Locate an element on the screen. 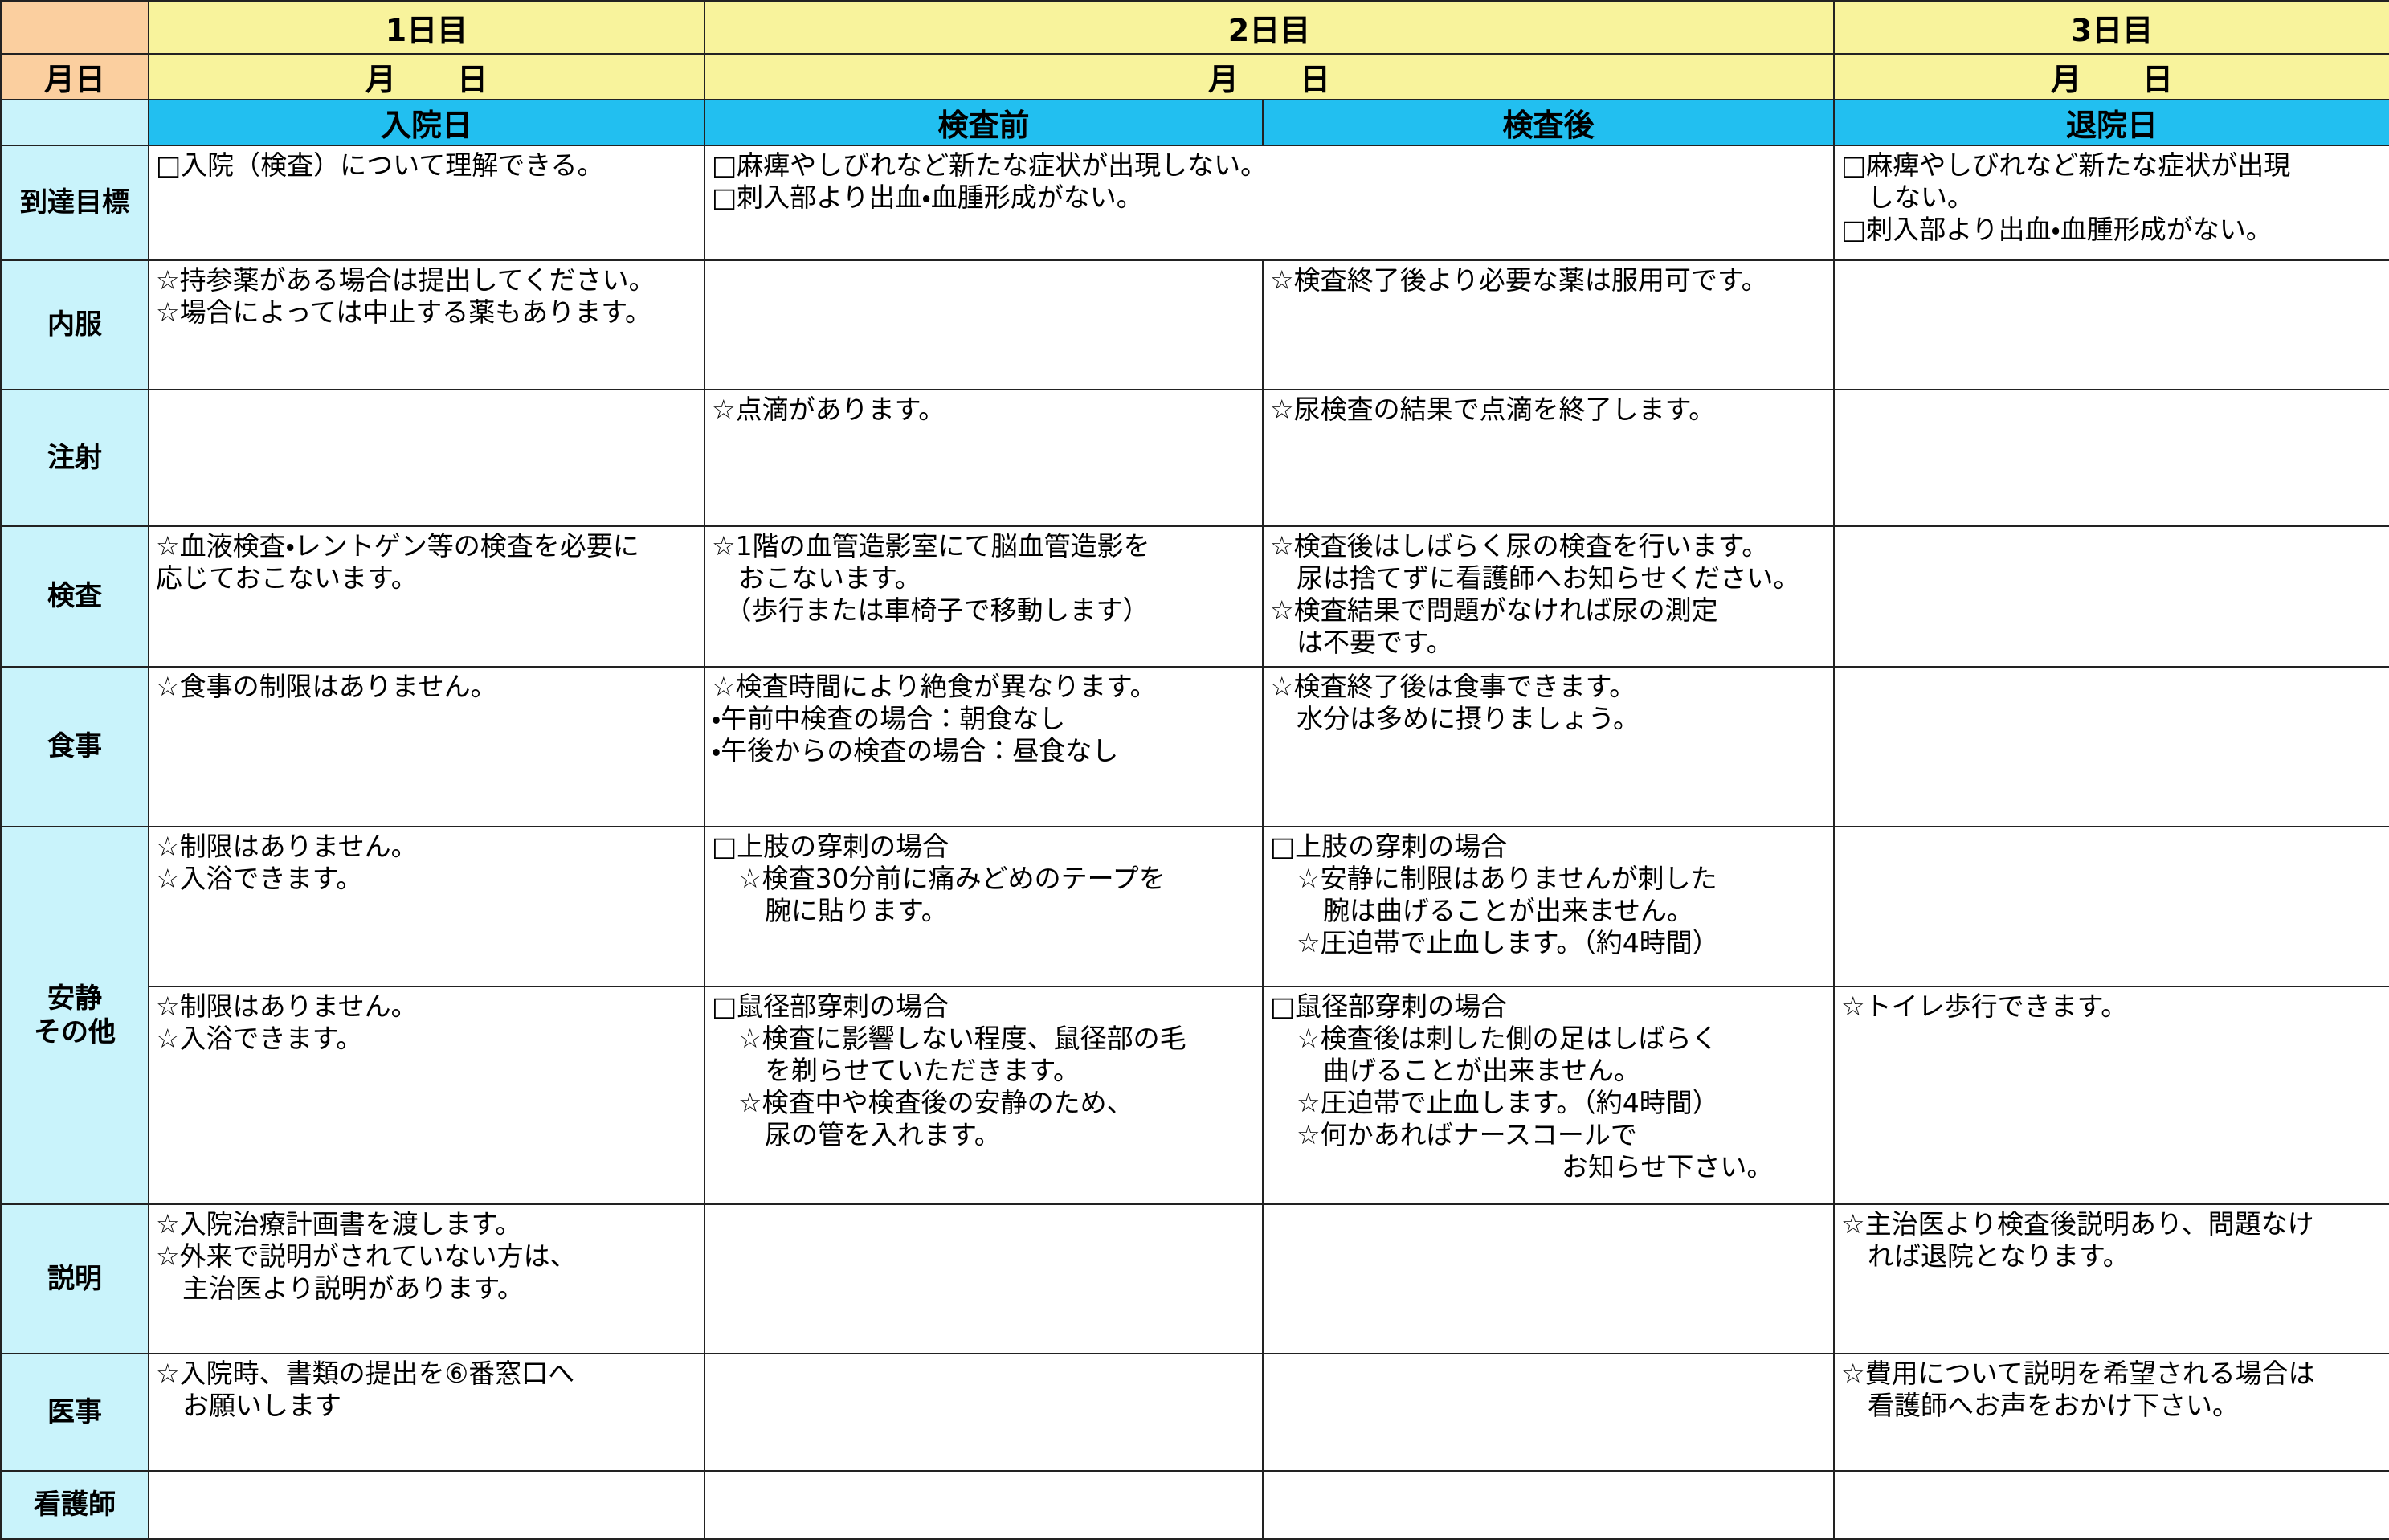 This screenshot has height=1540, width=2389. cell-line: ☆検査中や検査後の安静のため、 is located at coordinates (922, 1102).